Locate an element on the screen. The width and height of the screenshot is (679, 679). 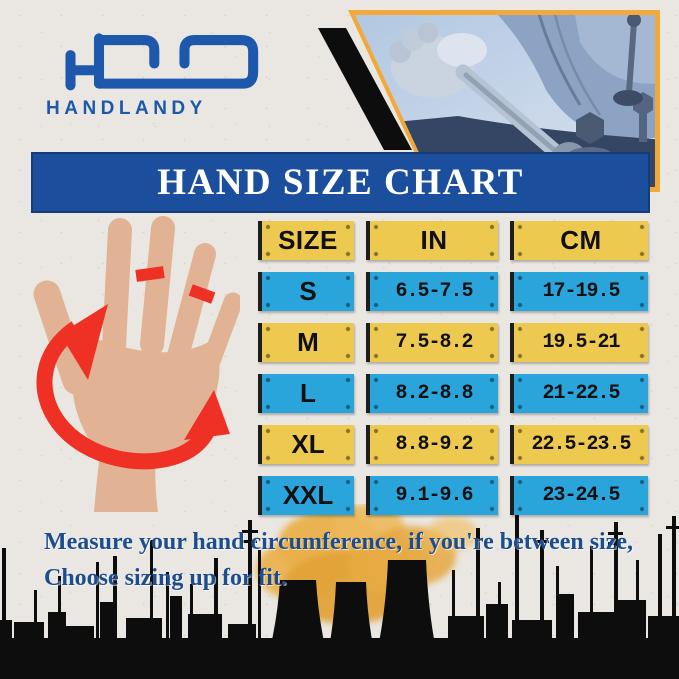
cell-cm-l: 21-22.5 is located at coordinates (579, 393).